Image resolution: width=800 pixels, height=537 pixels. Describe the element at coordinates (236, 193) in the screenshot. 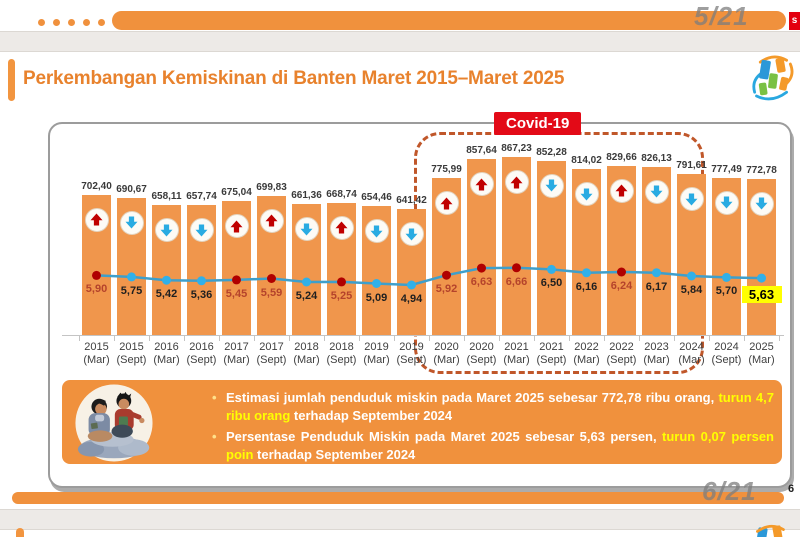

I see `bar-value-label: 675,04` at that location.